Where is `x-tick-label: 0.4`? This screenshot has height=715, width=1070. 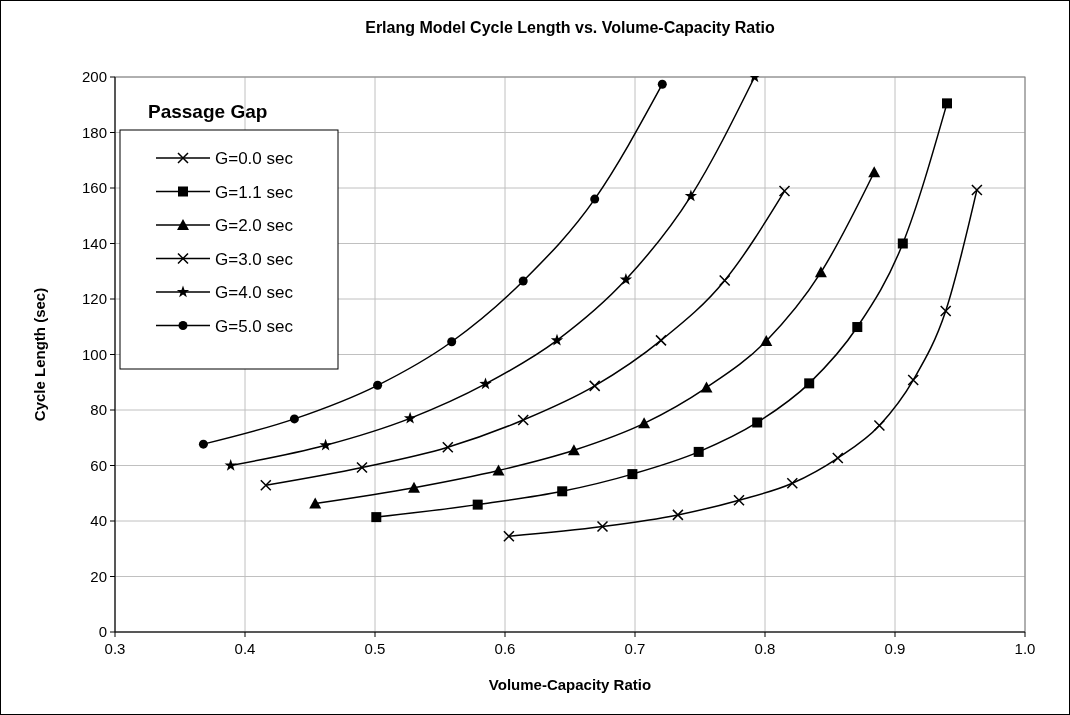 x-tick-label: 0.4 is located at coordinates (245, 648).